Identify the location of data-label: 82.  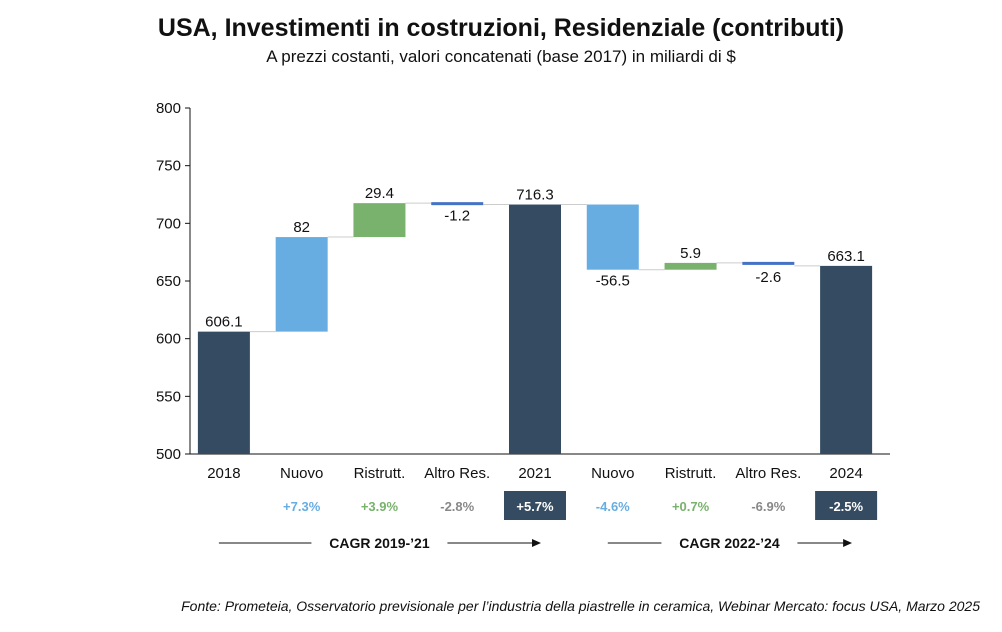
(301, 227).